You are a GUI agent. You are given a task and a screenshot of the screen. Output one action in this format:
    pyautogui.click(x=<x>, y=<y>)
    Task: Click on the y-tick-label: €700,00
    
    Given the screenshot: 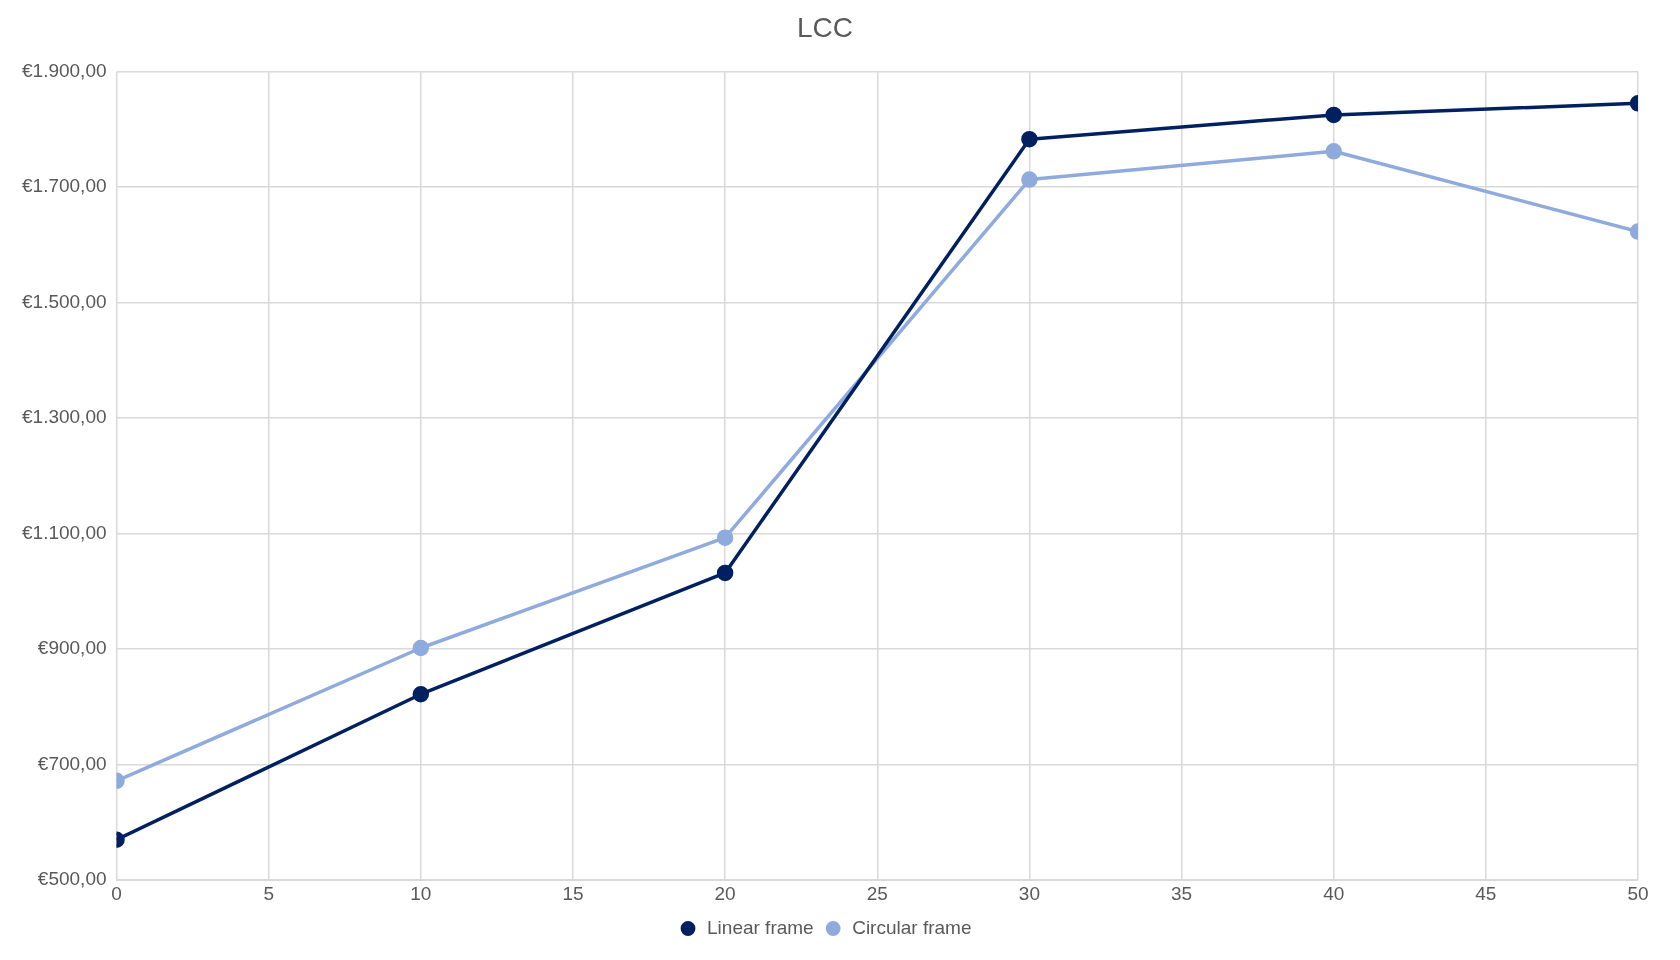 What is the action you would take?
    pyautogui.click(x=72, y=763)
    